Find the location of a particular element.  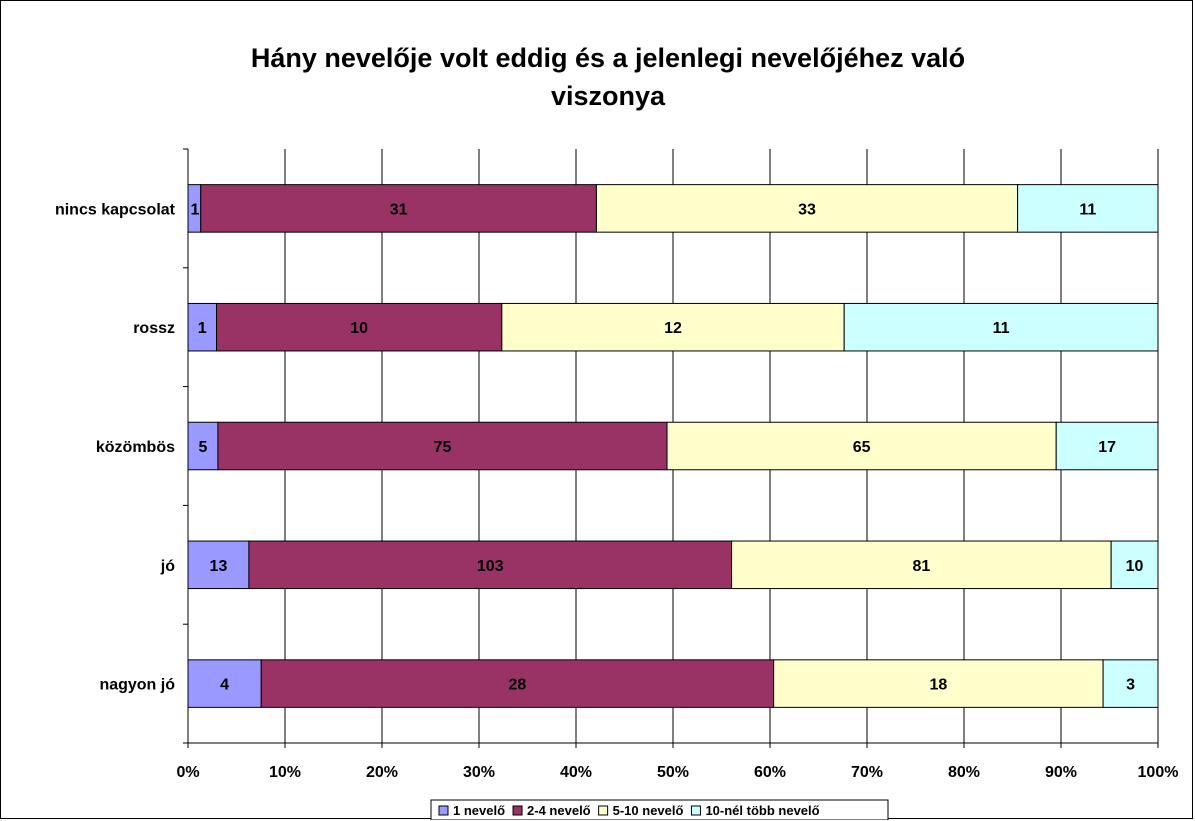

x-tick-label: 100% is located at coordinates (1158, 772).